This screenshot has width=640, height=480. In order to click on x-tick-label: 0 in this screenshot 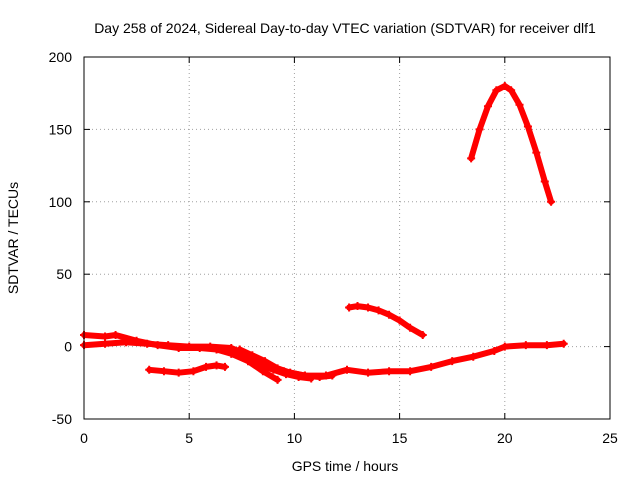, I will do `click(84, 438)`.